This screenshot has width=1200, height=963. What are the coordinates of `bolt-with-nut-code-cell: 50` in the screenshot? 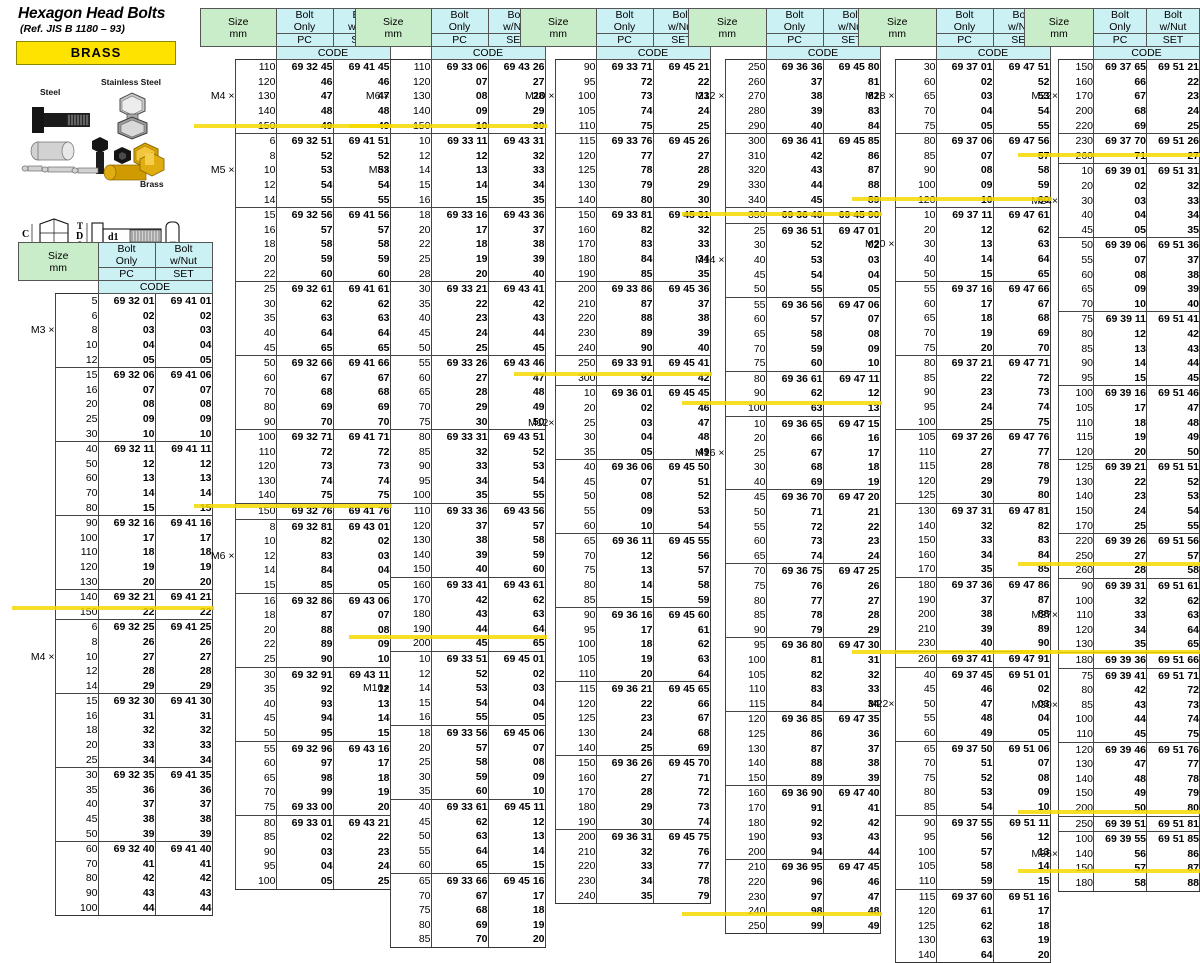 It's located at (1173, 452).